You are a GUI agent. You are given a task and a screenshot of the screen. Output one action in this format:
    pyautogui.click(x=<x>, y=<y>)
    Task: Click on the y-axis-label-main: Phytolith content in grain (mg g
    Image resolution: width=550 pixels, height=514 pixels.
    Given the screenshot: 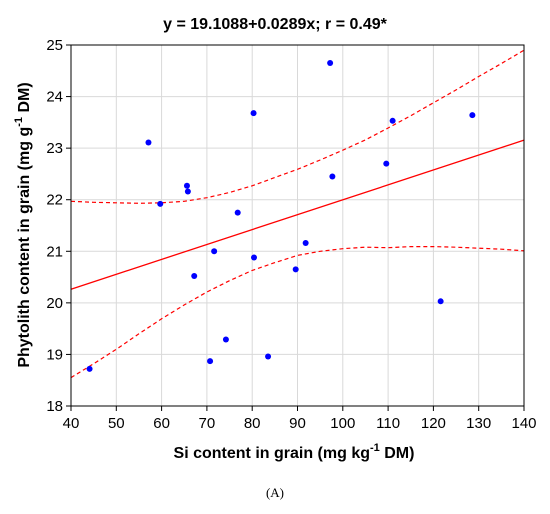 What is the action you would take?
    pyautogui.click(x=24, y=247)
    